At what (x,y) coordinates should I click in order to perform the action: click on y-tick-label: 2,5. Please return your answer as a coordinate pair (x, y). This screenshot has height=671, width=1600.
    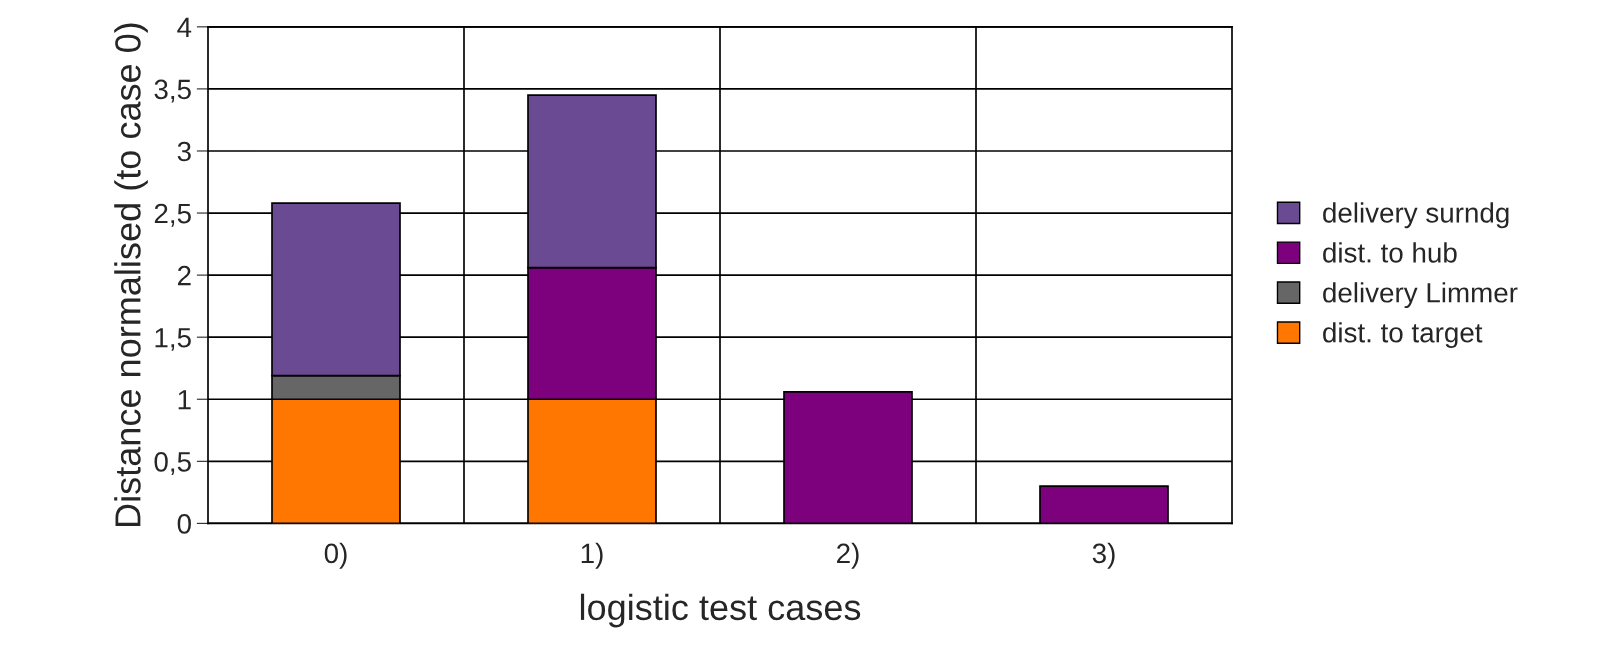
    Looking at the image, I should click on (172, 215).